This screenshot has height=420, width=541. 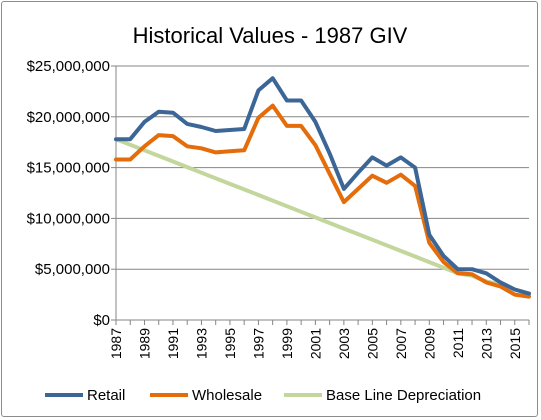 What do you see at coordinates (315, 343) in the screenshot?
I see `x-tick-label: 2001` at bounding box center [315, 343].